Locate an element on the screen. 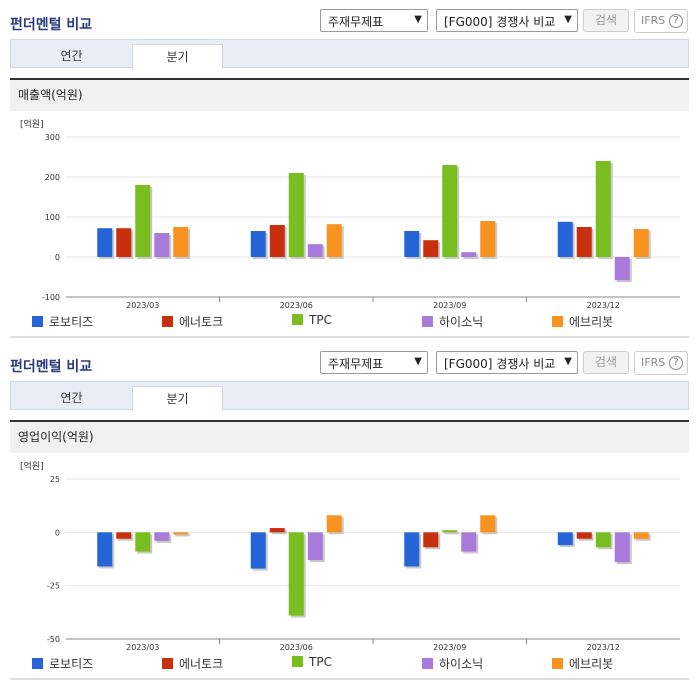 This screenshot has height=684, width=696. x-tick-label: 2023/09 is located at coordinates (449, 647).